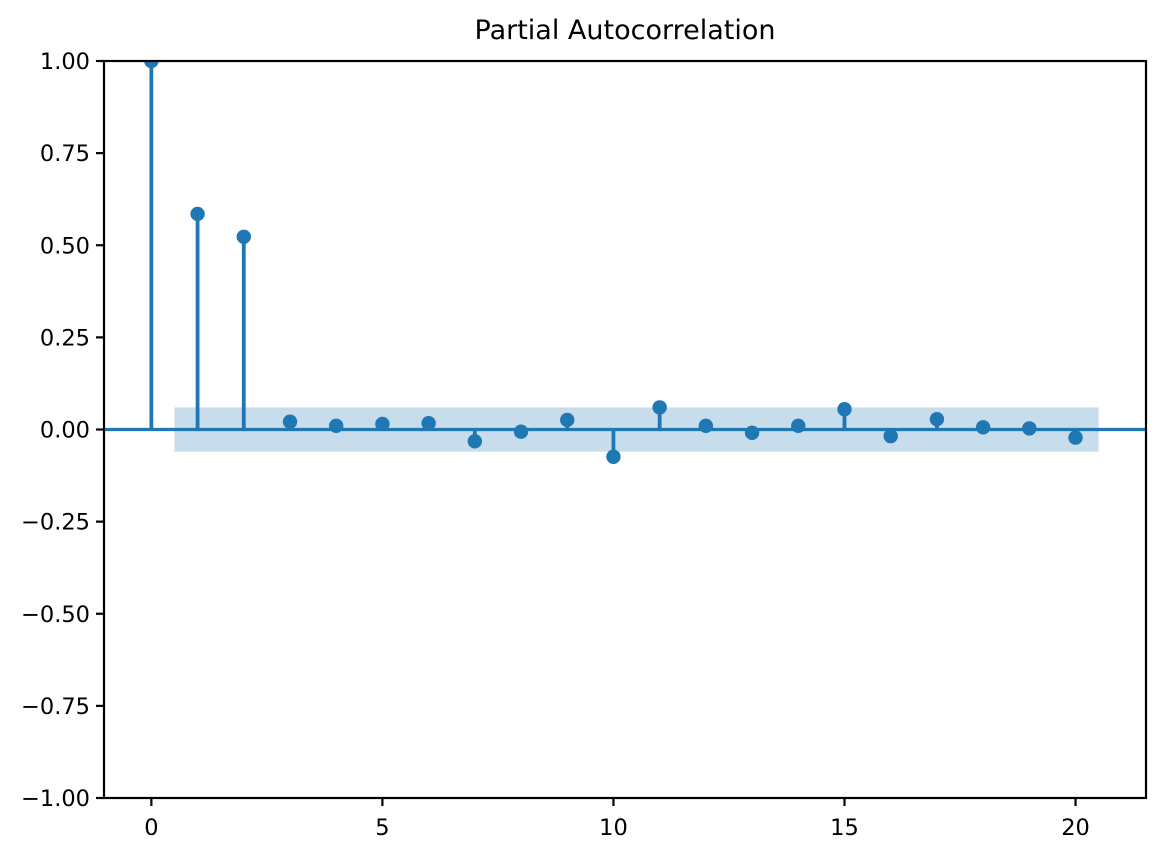 Image resolution: width=1165 pixels, height=864 pixels. What do you see at coordinates (65, 338) in the screenshot?
I see `y-axis-tick-label: 0.25` at bounding box center [65, 338].